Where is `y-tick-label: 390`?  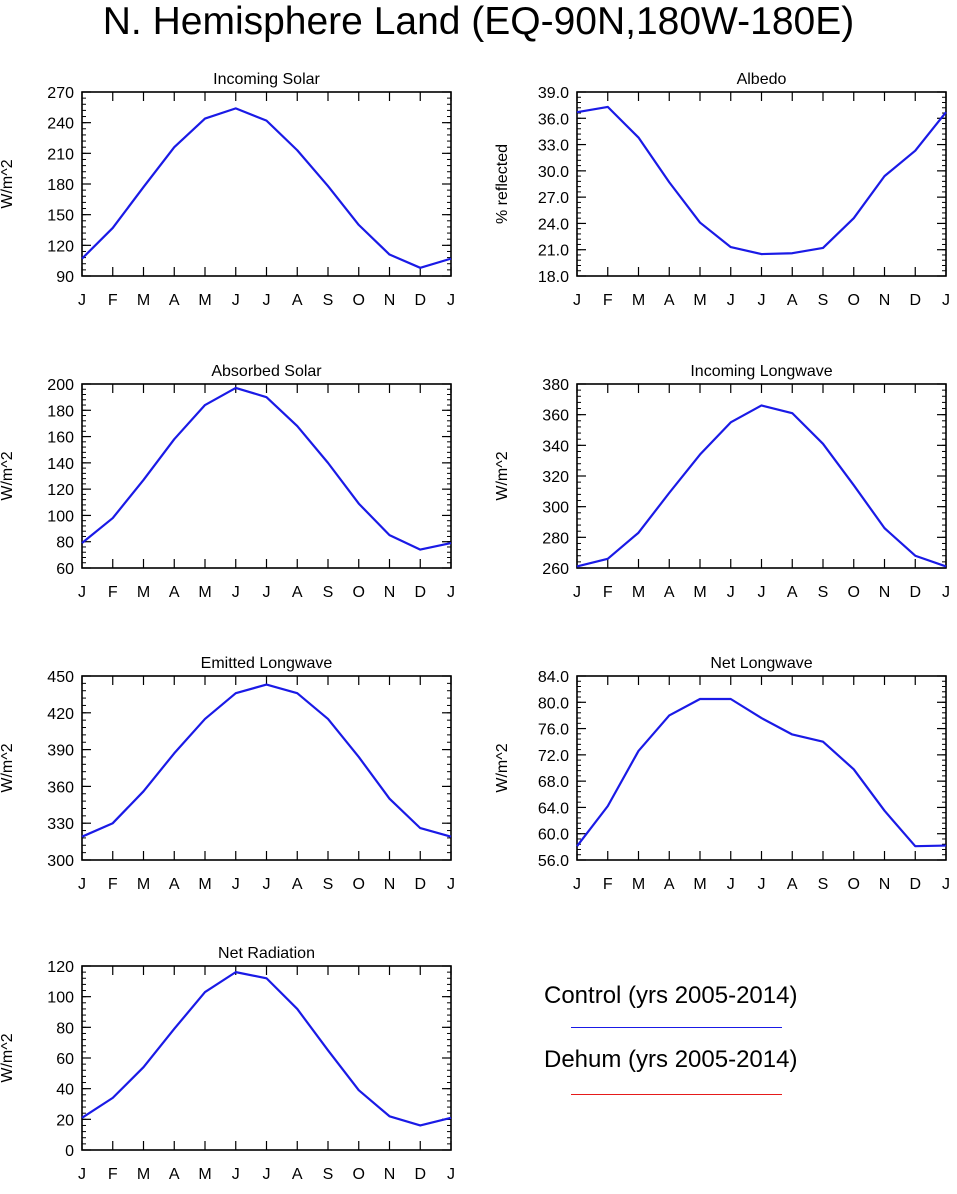
y-tick-label: 390 is located at coordinates (60, 751).